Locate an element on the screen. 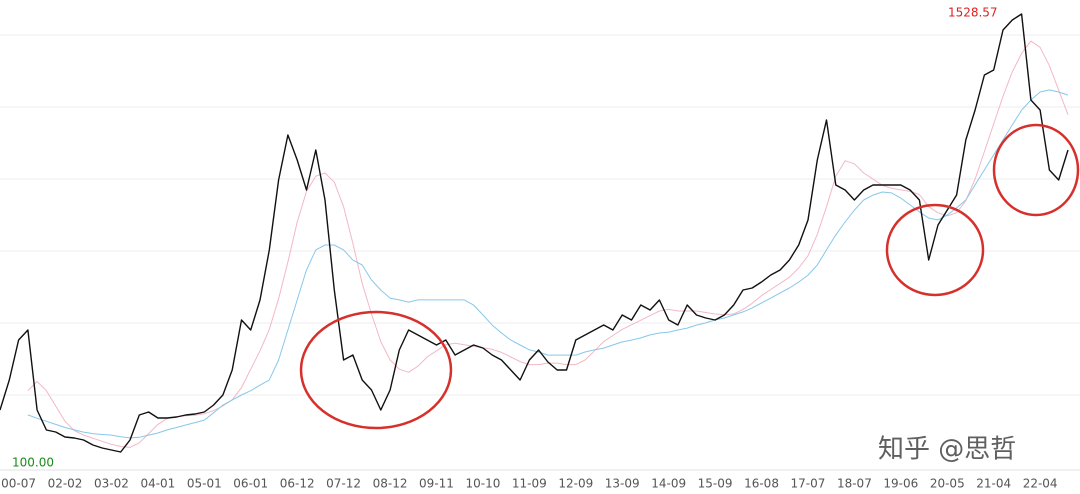  x-tick-label: 02-02 is located at coordinates (65, 484).